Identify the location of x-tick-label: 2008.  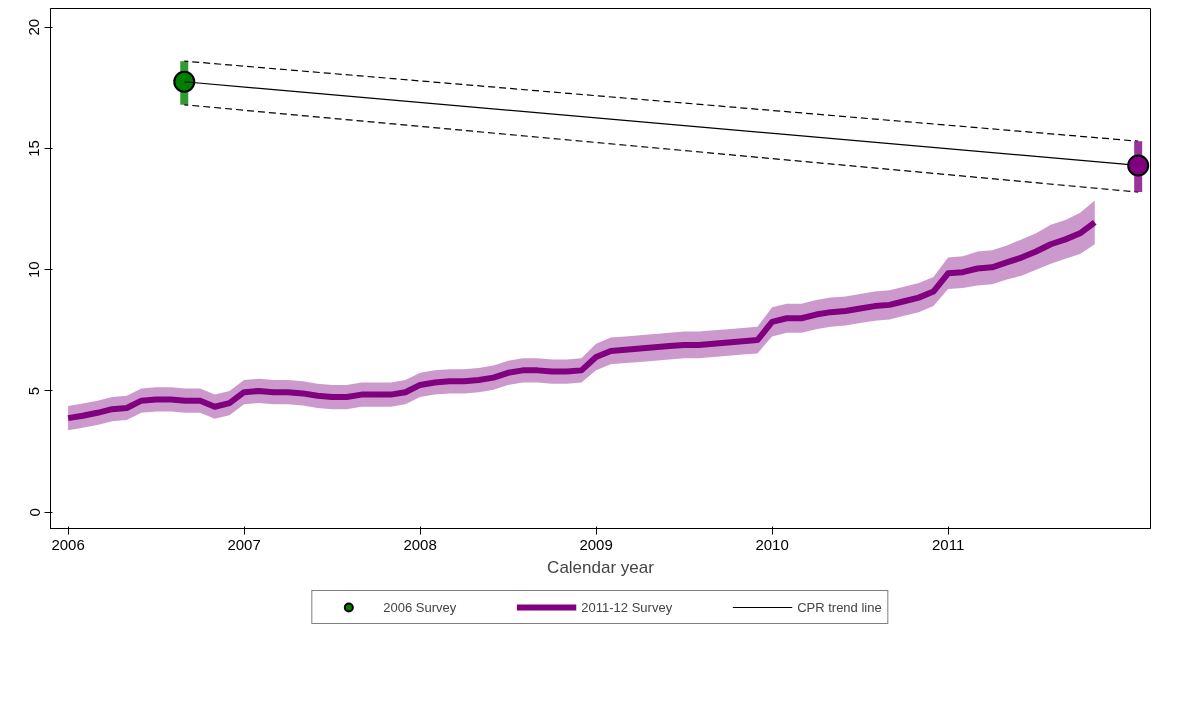
(420, 544).